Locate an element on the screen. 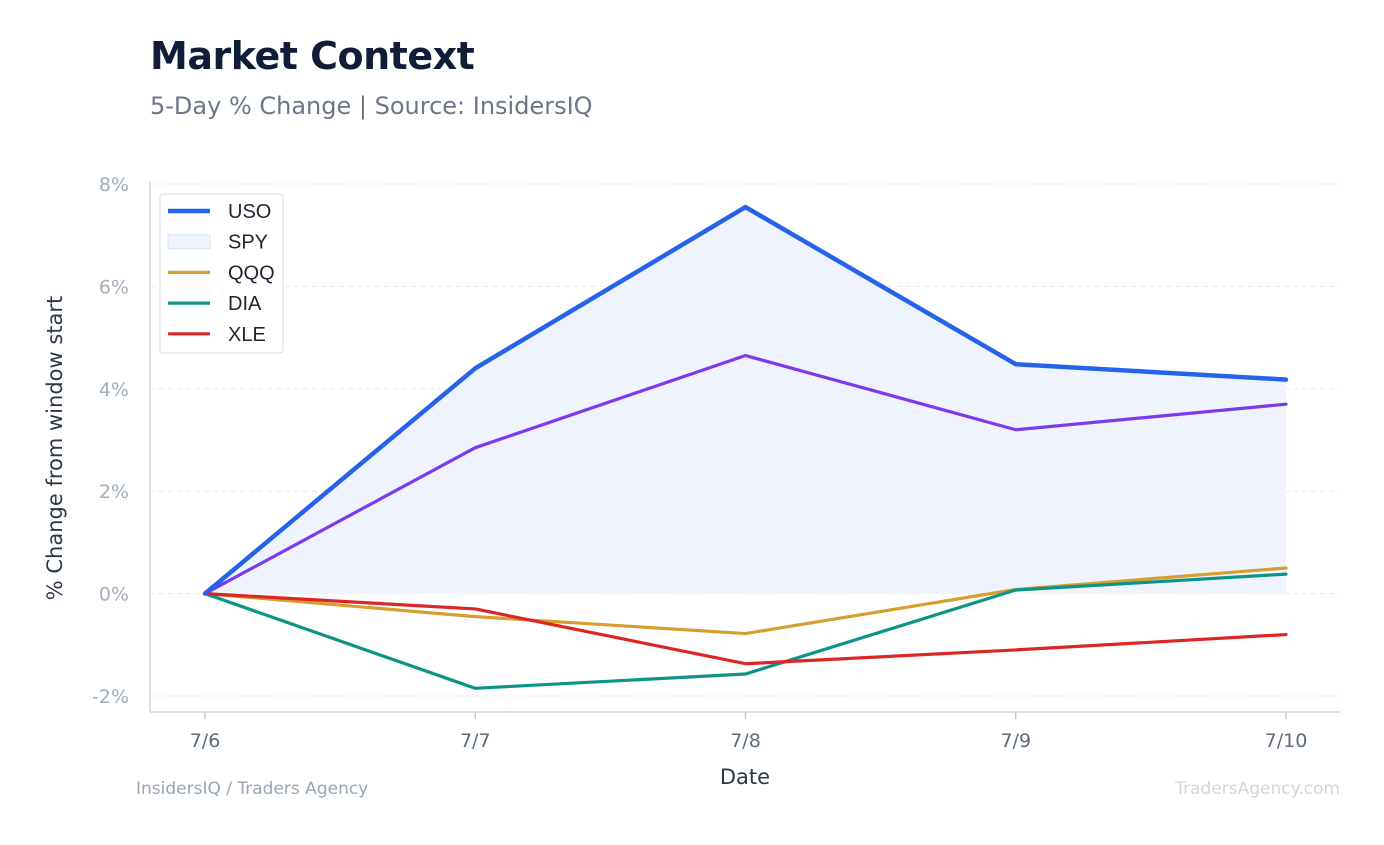 The image size is (1384, 845). y-tick-label: 0% is located at coordinates (114, 595).